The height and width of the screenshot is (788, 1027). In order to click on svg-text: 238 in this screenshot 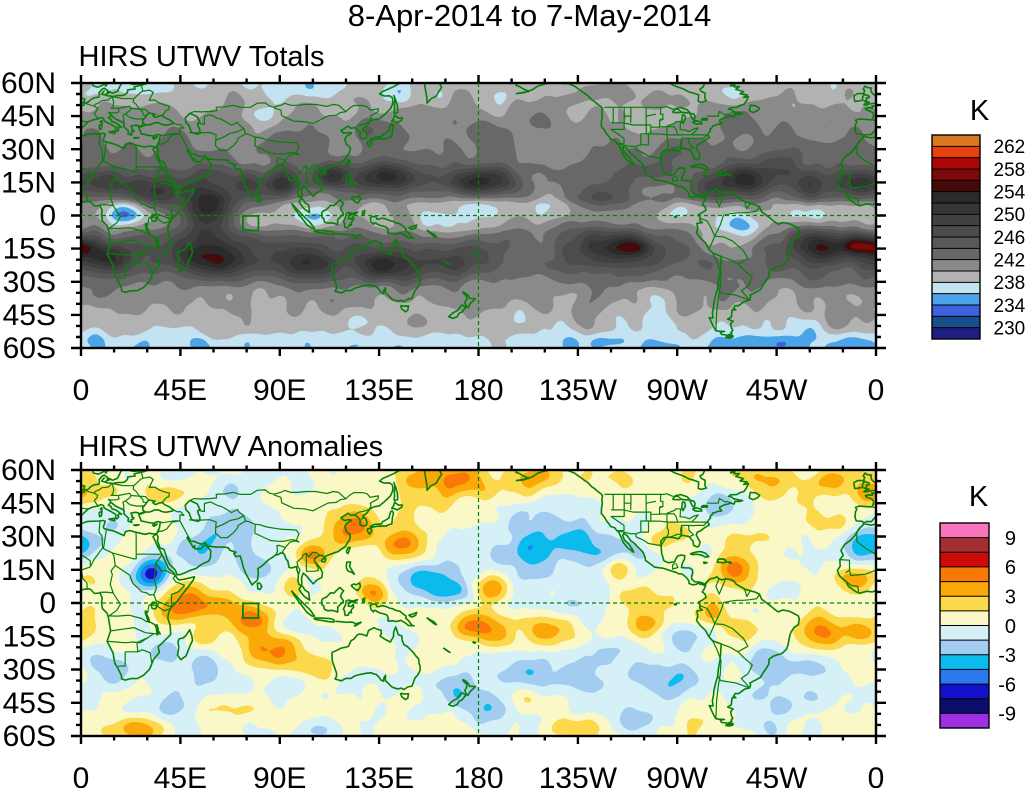, I will do `click(1010, 283)`.